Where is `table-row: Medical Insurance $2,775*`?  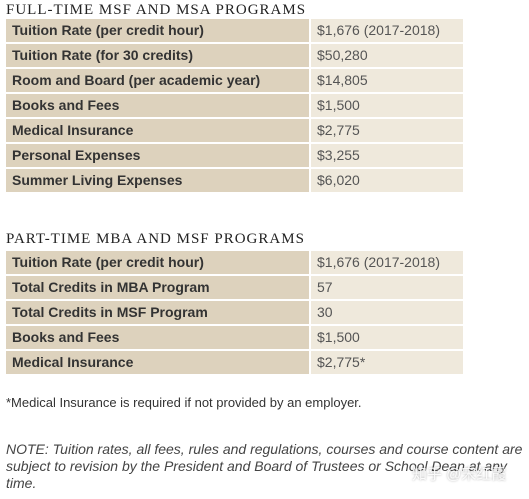
table-row: Medical Insurance $2,775* is located at coordinates (234, 362).